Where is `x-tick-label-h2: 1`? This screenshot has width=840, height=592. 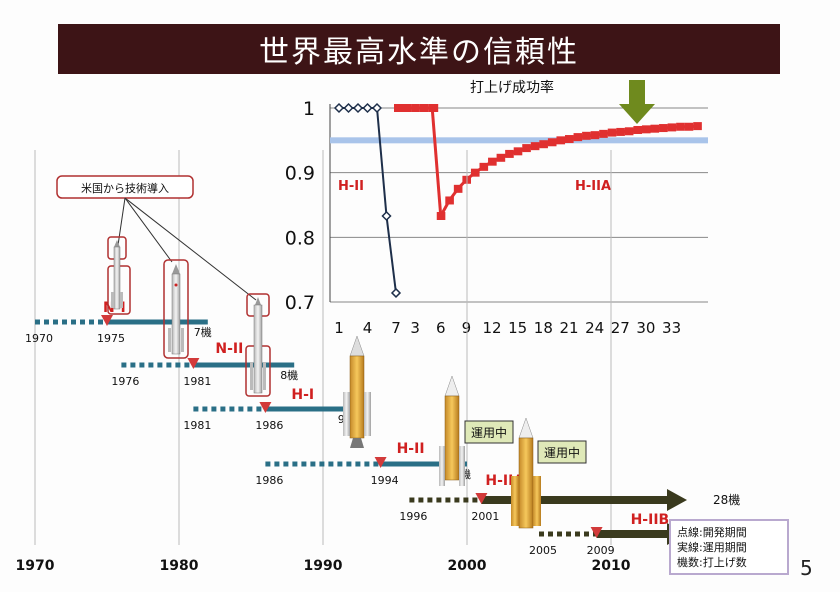 x-tick-label-h2: 1 is located at coordinates (339, 328).